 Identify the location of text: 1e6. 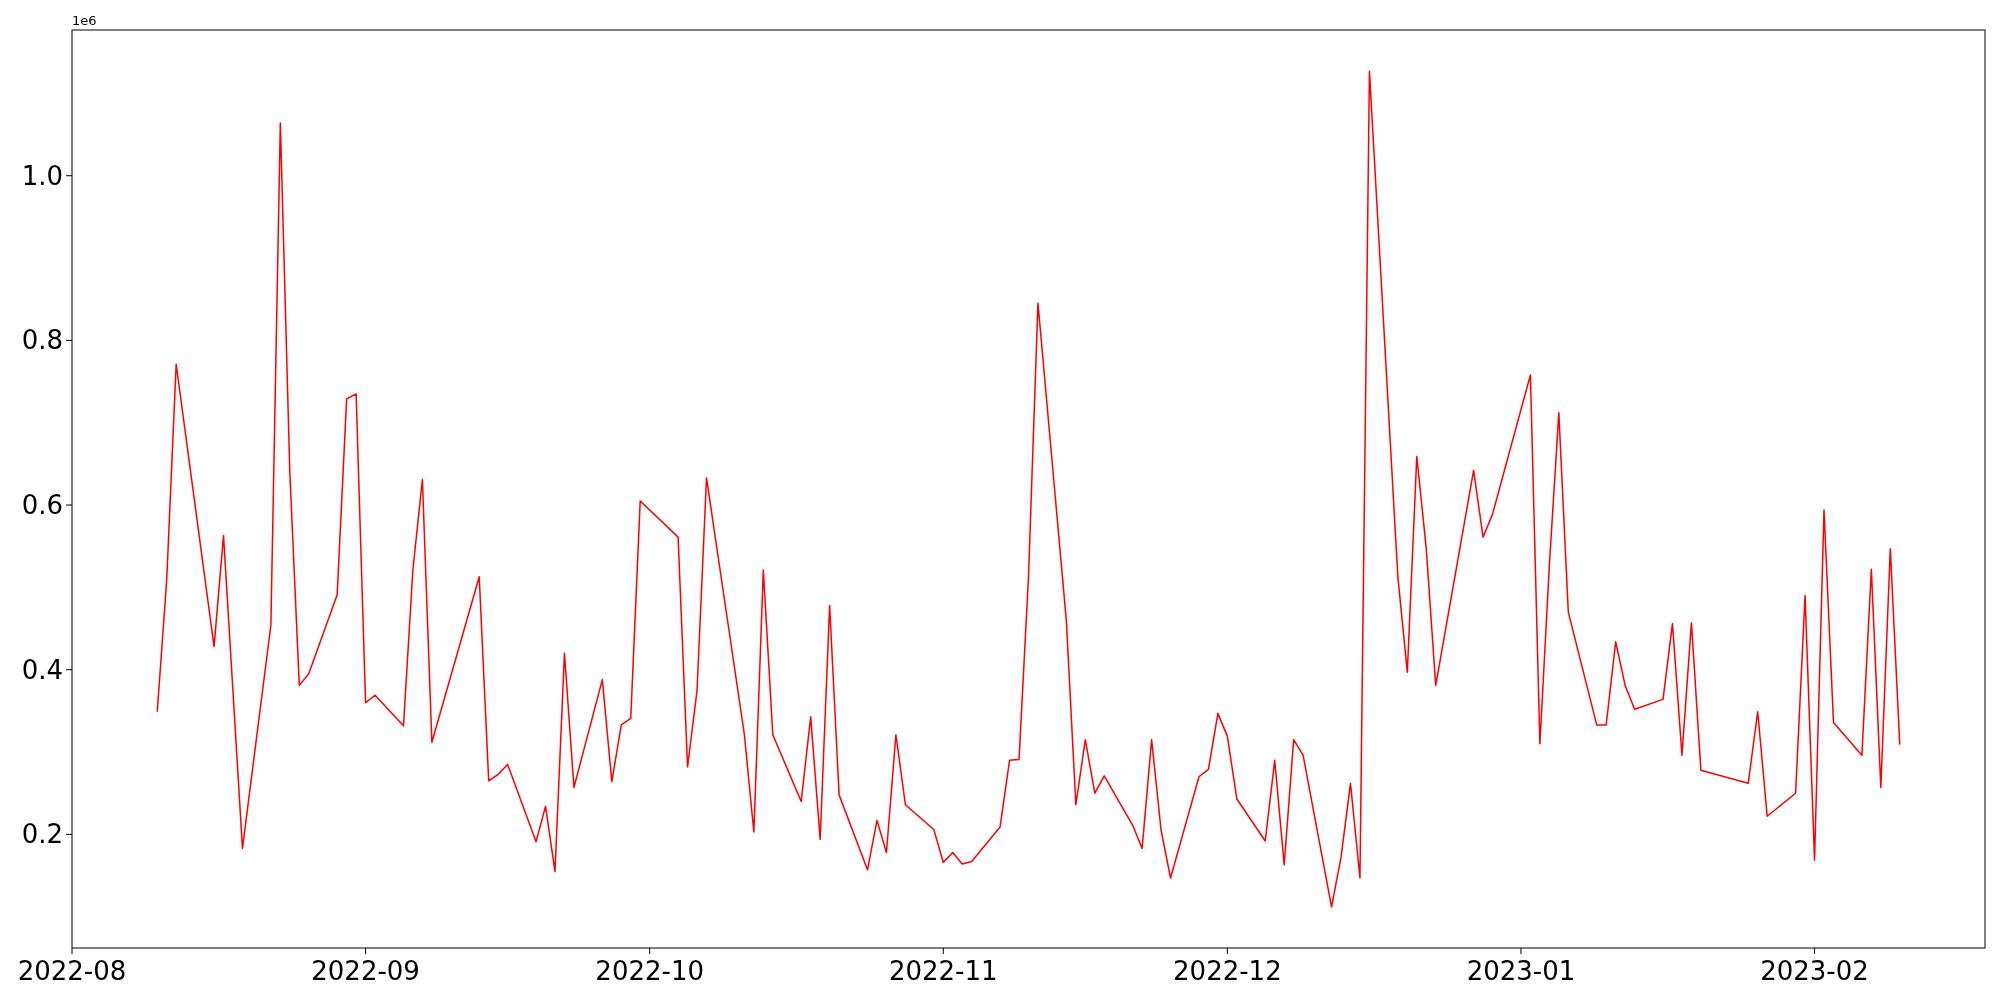
(84, 20).